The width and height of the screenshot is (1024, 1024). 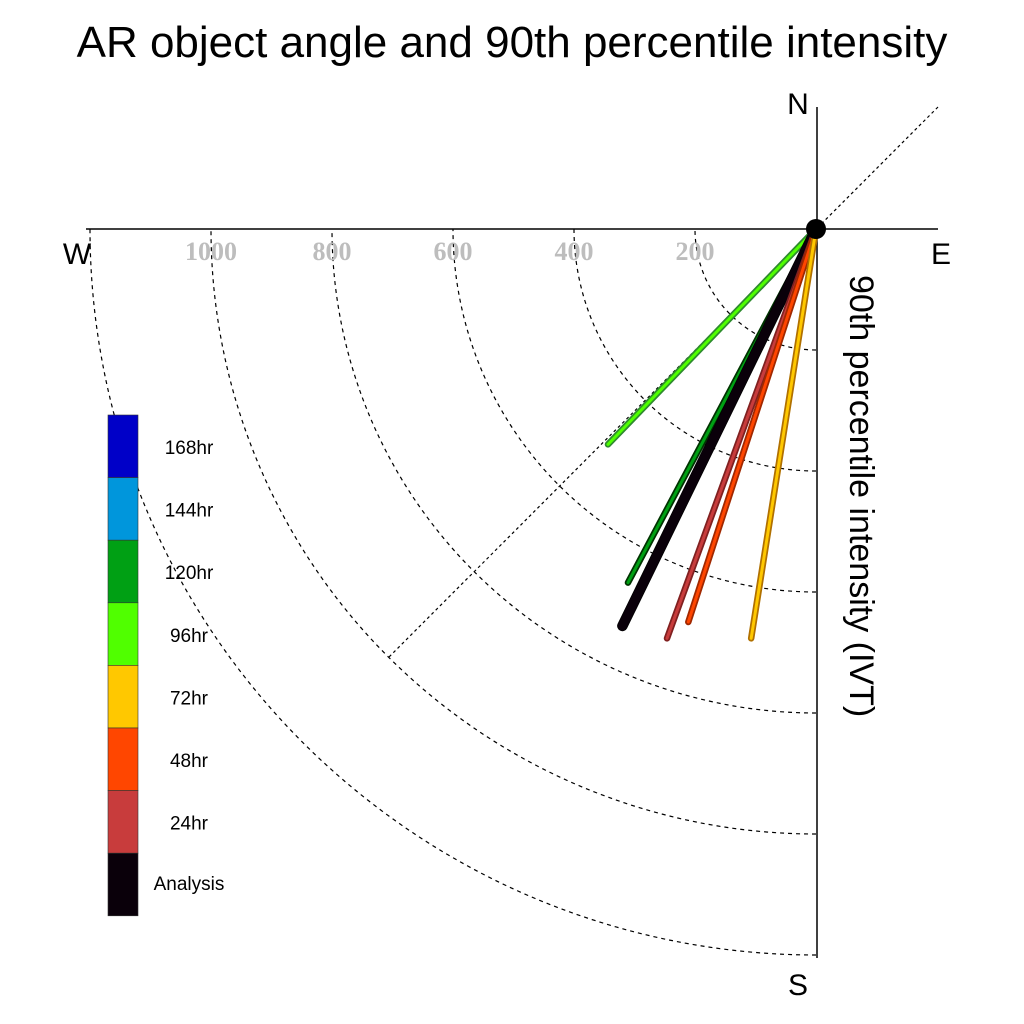 What do you see at coordinates (755, 289) in the screenshot?
I see `grid-arc` at bounding box center [755, 289].